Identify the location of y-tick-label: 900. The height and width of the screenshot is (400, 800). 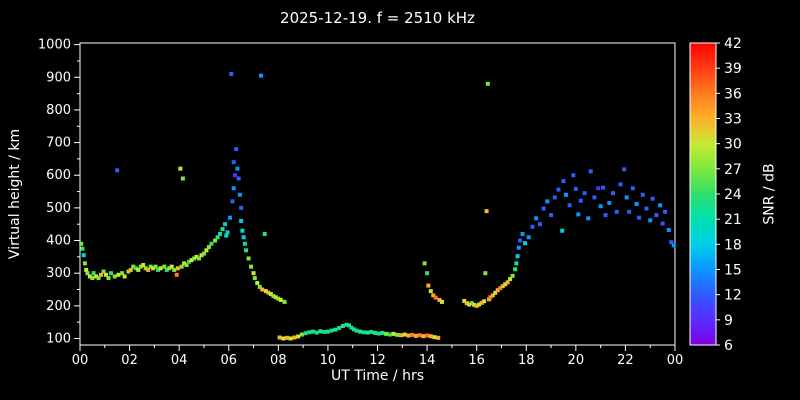
(58, 77).